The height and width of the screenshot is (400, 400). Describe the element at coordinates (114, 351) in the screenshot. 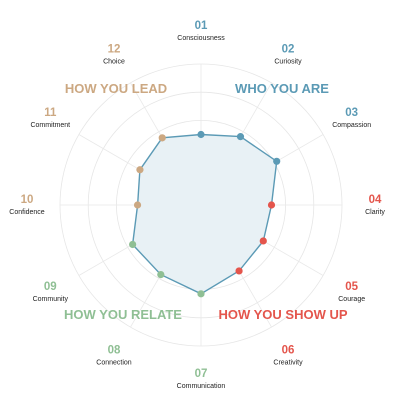

I see `axis-number-08: 08` at that location.